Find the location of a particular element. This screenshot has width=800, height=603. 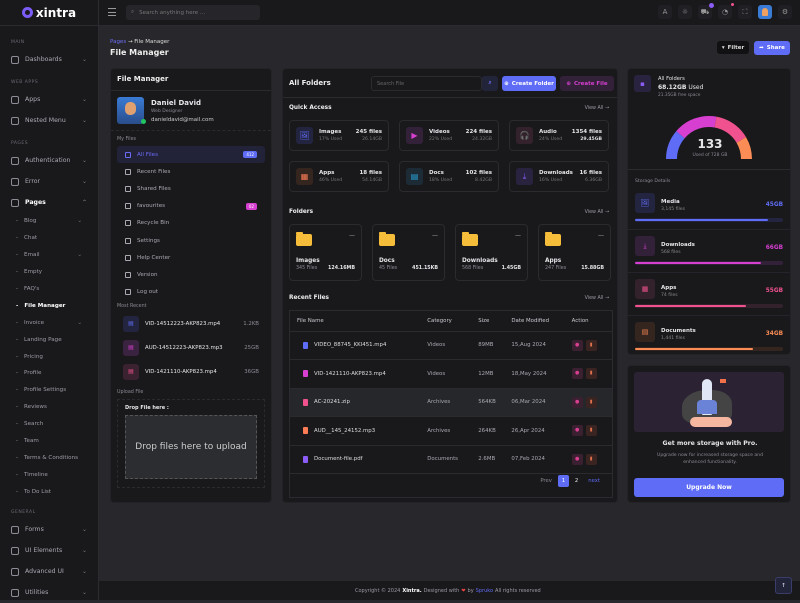

sidebar-subitem-search: - Search is located at coordinates (49, 424).